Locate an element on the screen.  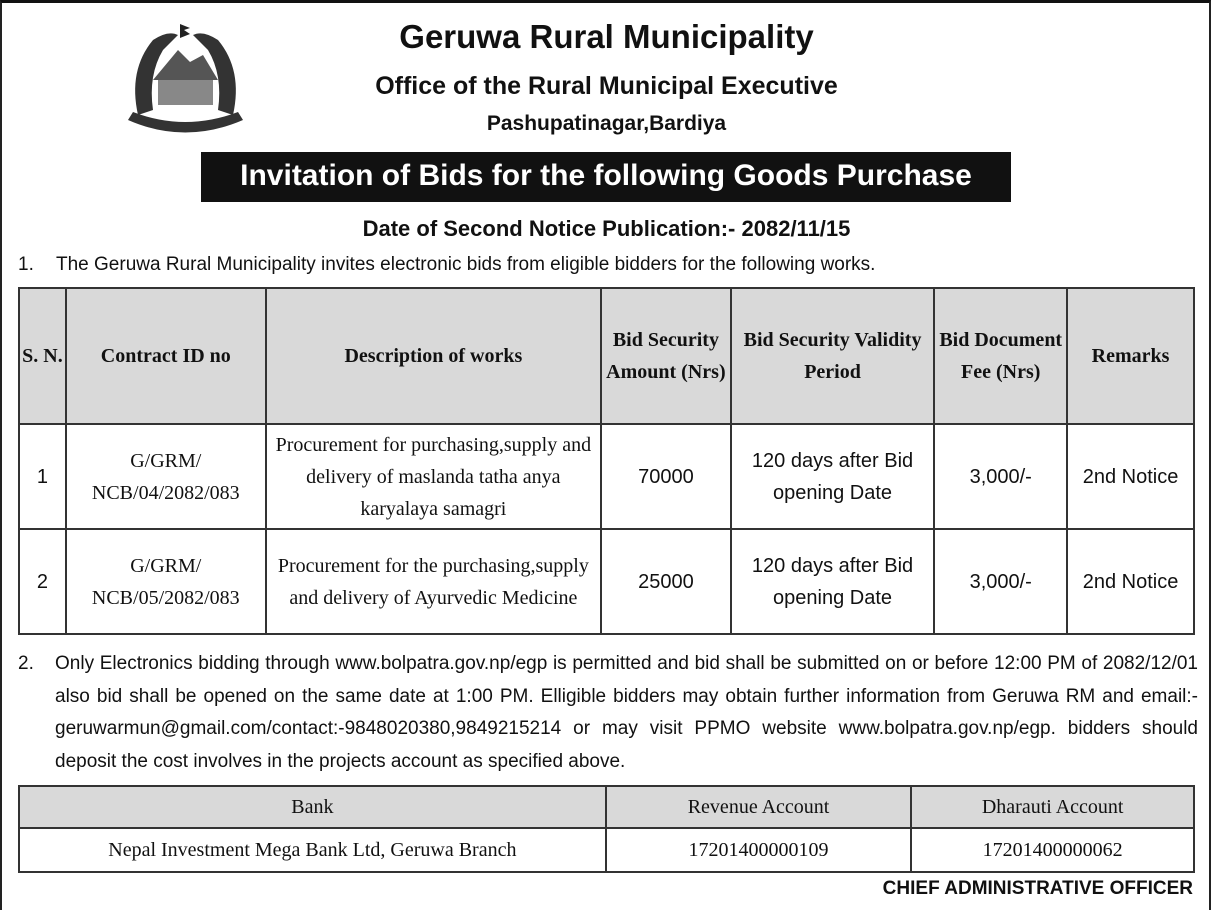
col-doc-fee: Bid Document Fee (Nrs) is located at coordinates (1001, 356).